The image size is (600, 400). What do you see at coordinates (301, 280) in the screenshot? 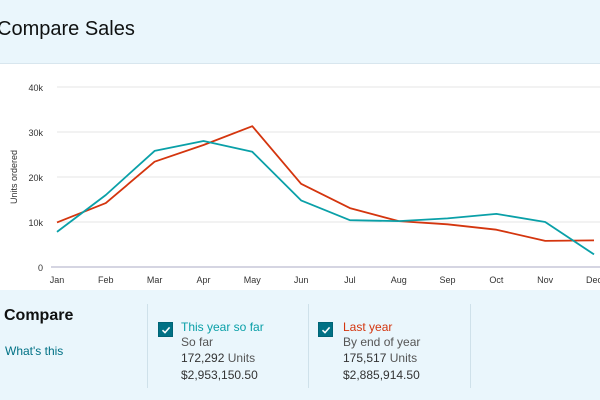
I see `x-tick-label: Jun` at bounding box center [301, 280].